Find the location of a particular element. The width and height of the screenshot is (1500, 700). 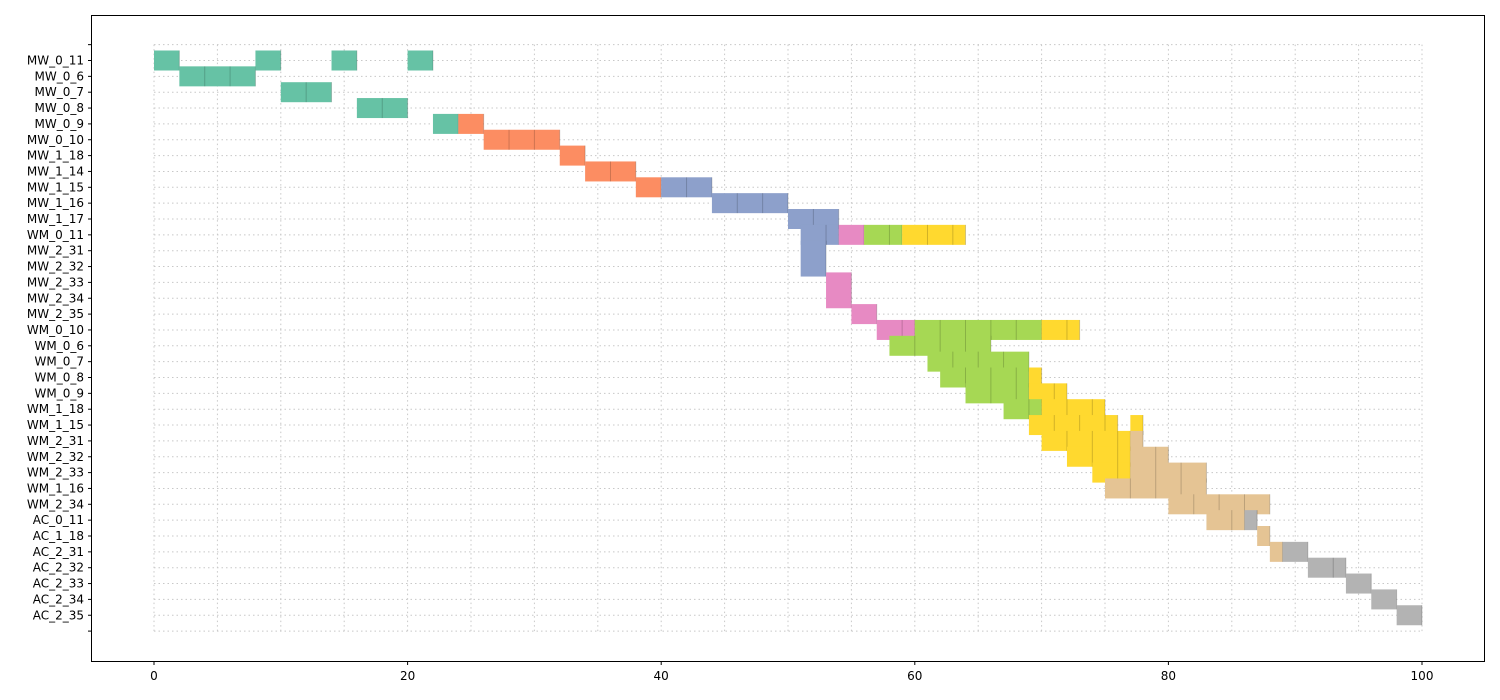

y-tick-label: MW_2_31 is located at coordinates (55, 251).